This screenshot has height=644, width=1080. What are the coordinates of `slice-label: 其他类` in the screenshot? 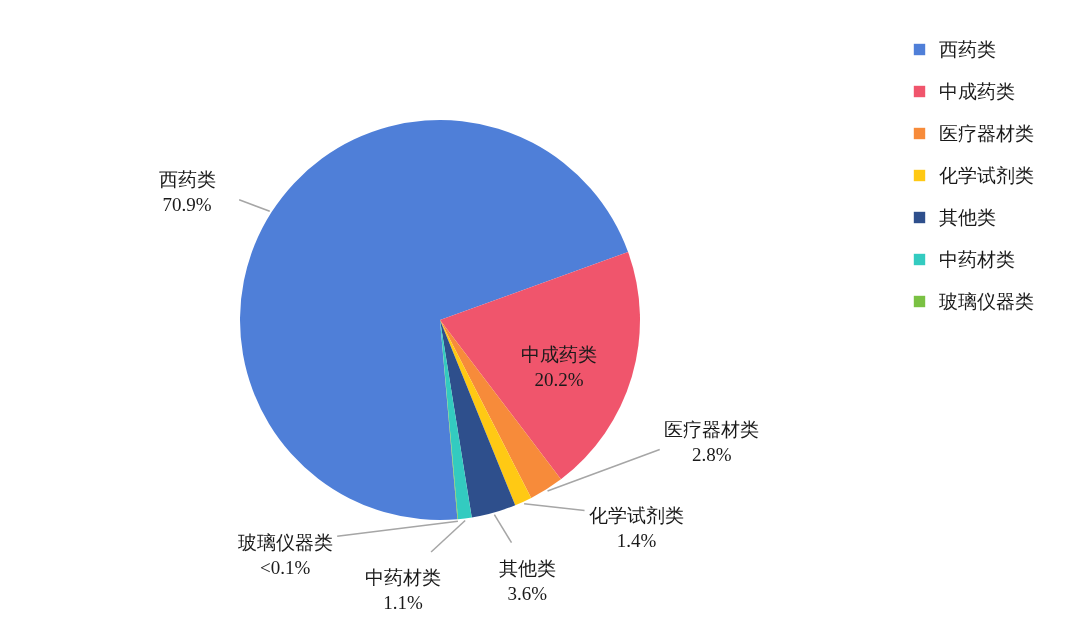 It's located at (527, 568).